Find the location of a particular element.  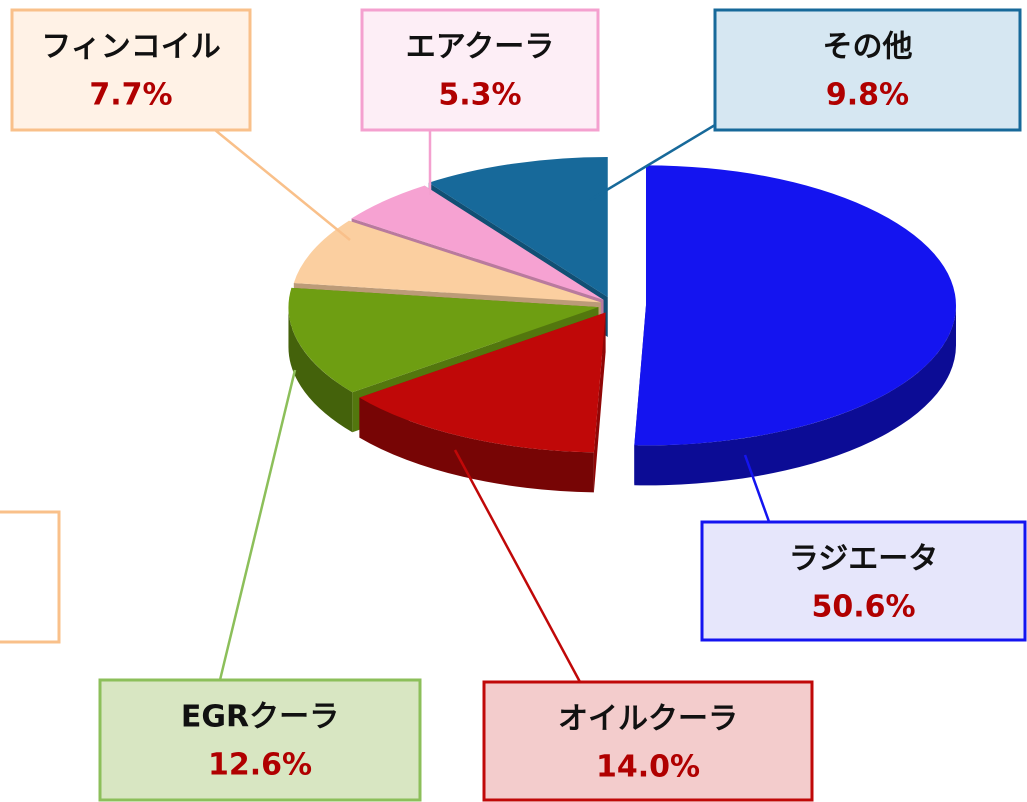

value-label: 7.7% is located at coordinates (130, 95).